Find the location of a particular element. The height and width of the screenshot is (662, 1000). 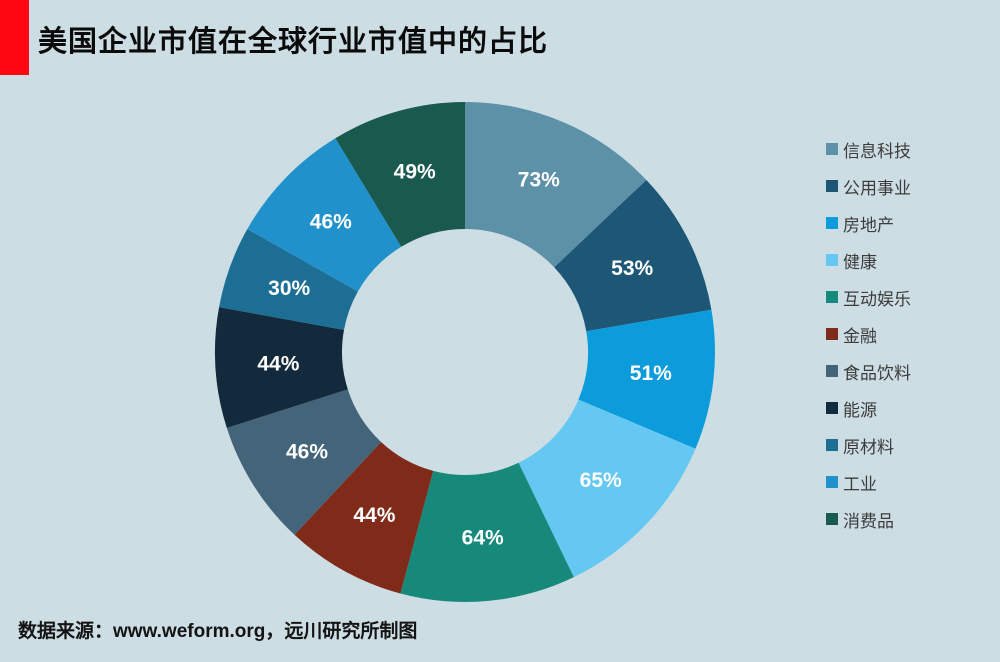

legend-item: 消费品 is located at coordinates (868, 520).